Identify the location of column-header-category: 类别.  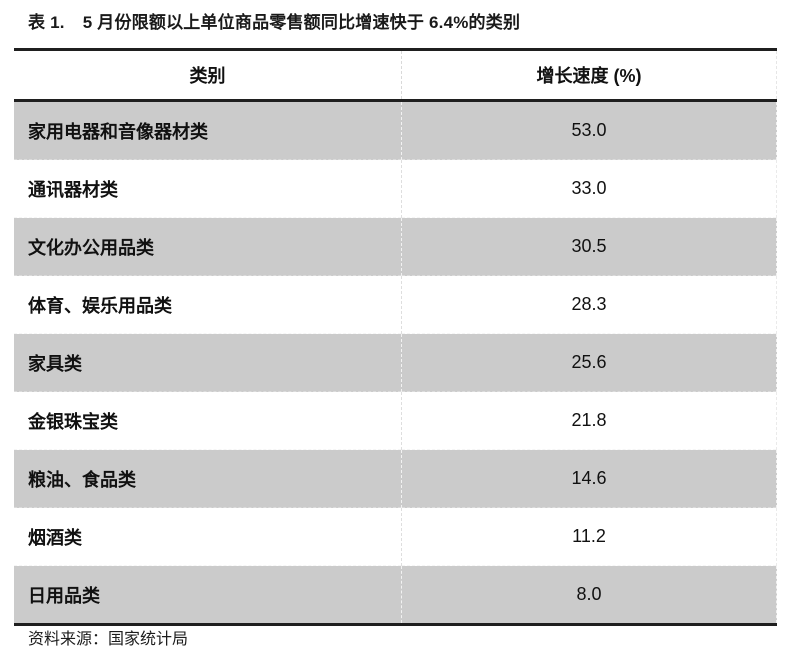
(208, 75).